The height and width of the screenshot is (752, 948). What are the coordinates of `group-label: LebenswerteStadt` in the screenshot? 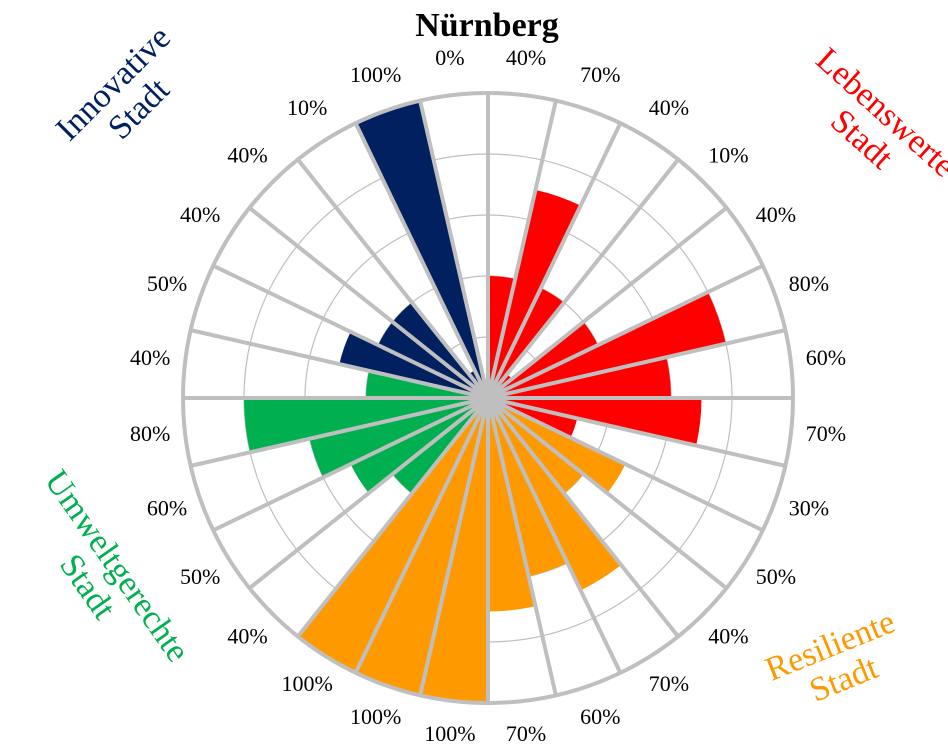 It's located at (866, 126).